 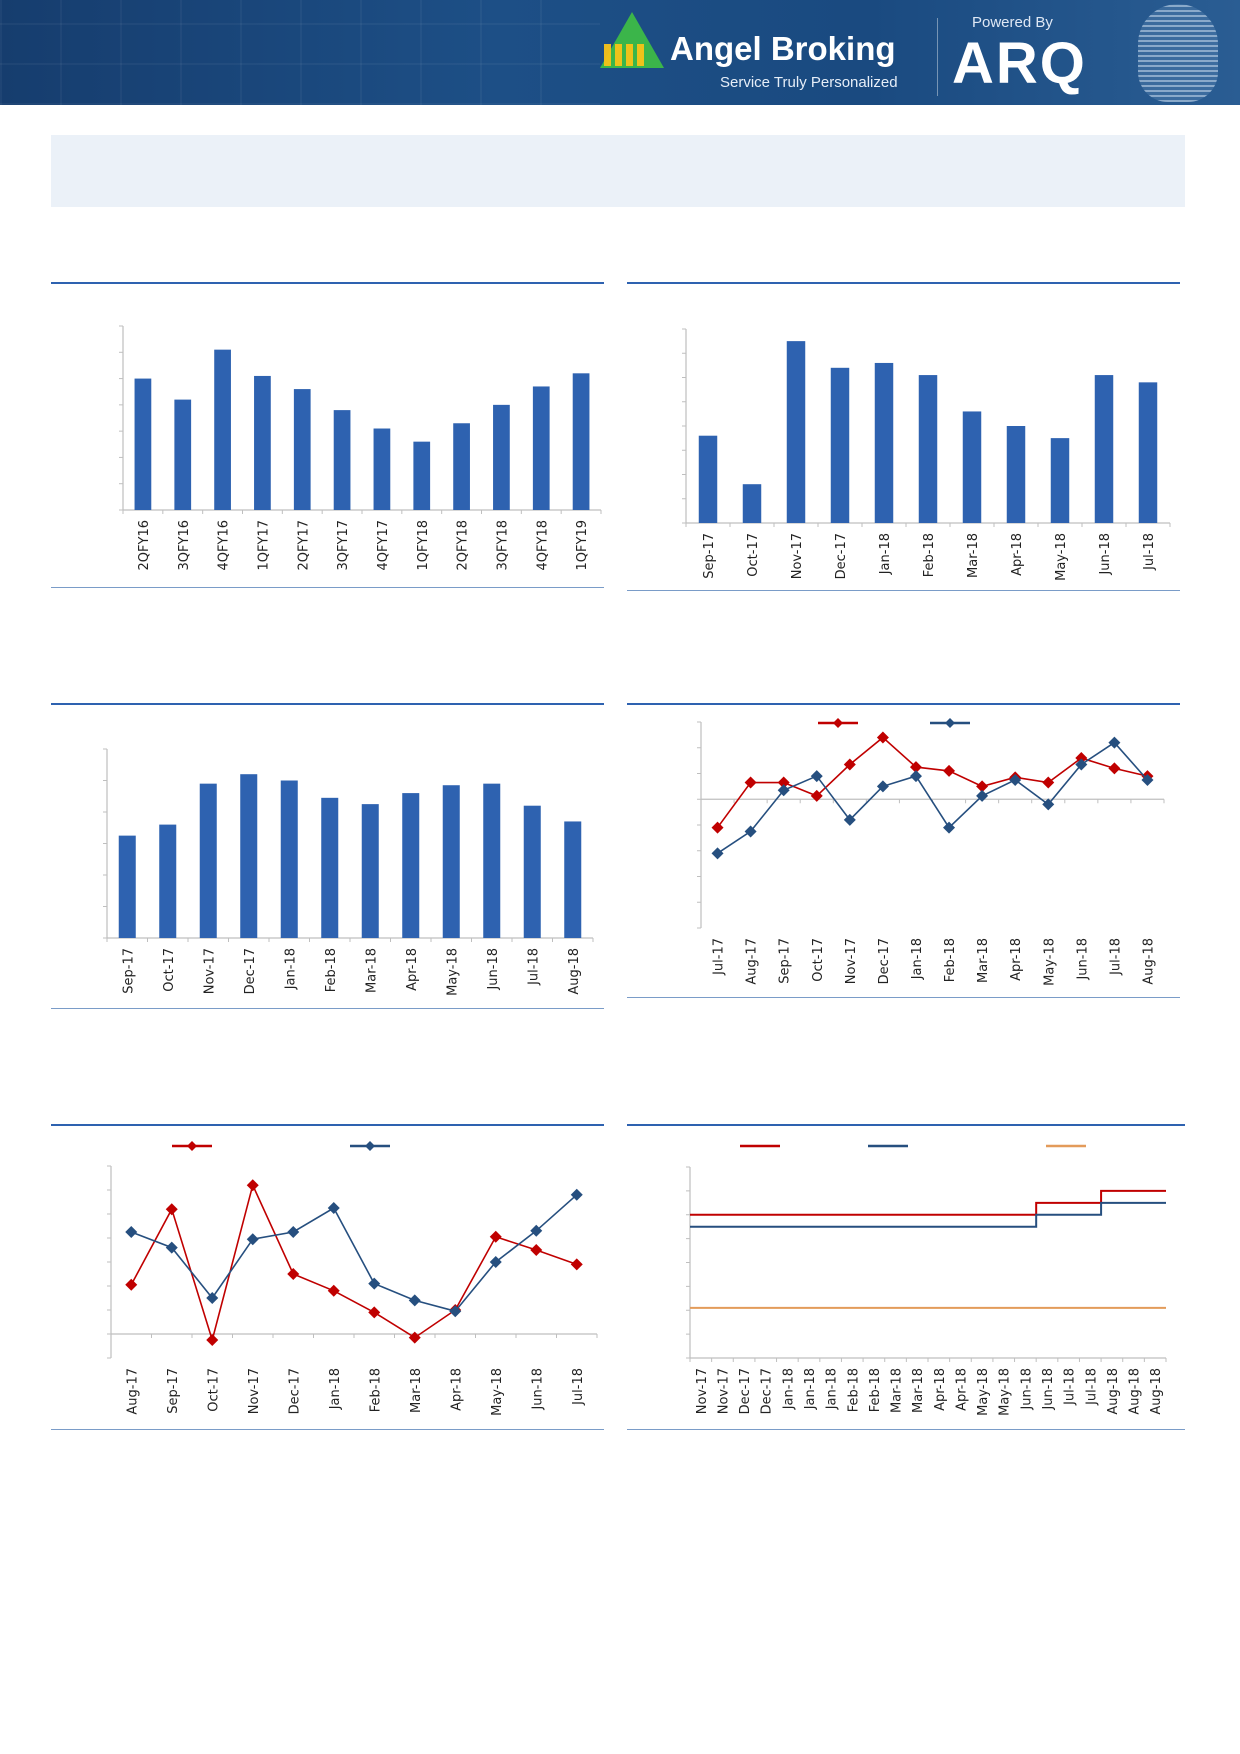 What do you see at coordinates (1019, 63) in the screenshot?
I see `arq-logo: ARQ` at bounding box center [1019, 63].